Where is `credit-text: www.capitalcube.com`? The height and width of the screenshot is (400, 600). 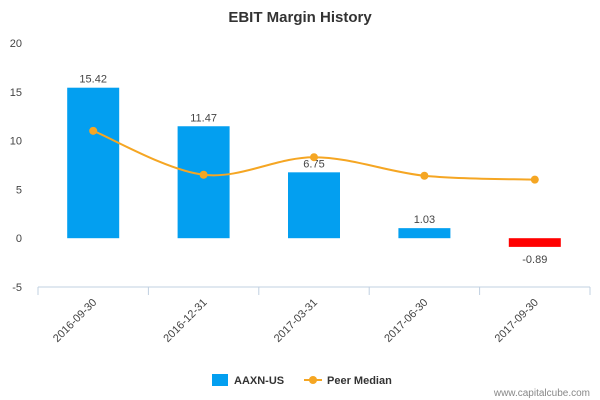
credit-text: www.capitalcube.com is located at coordinates (541, 393).